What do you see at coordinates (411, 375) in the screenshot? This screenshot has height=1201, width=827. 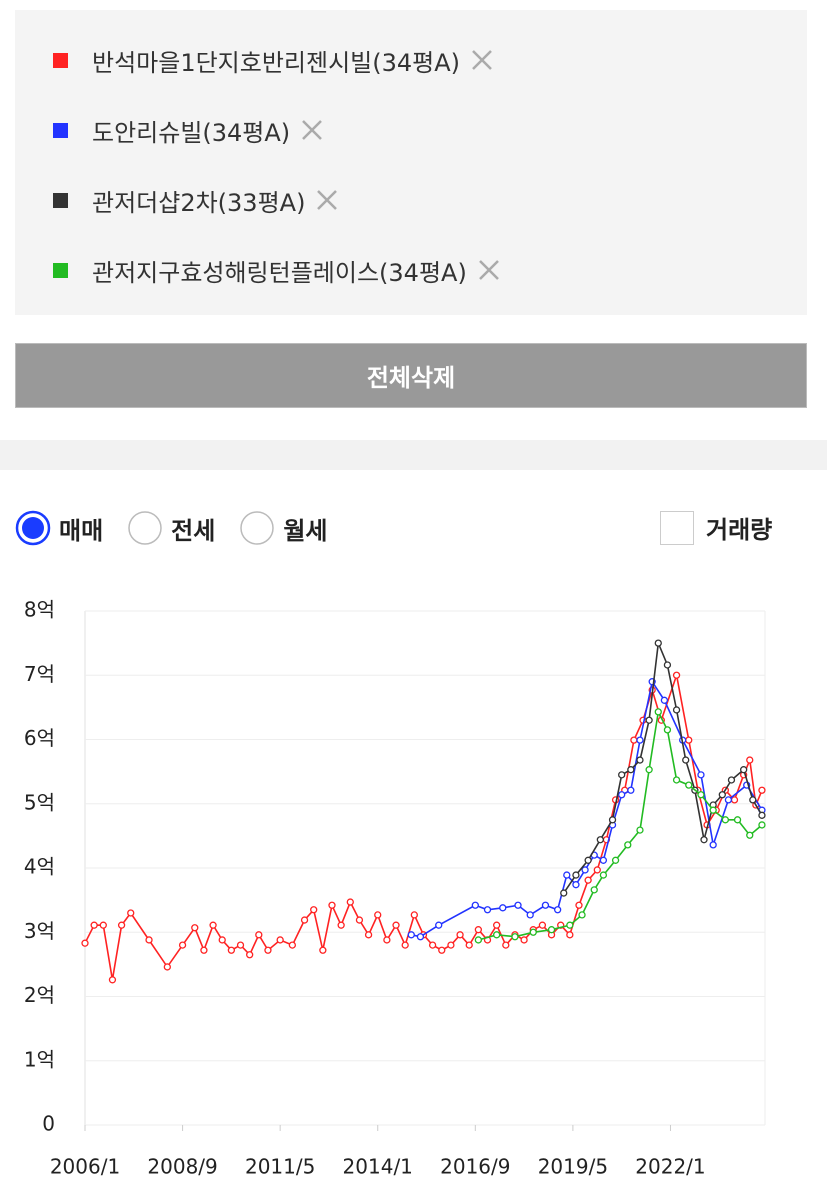 I see `delete-all-button: 전체삭제` at bounding box center [411, 375].